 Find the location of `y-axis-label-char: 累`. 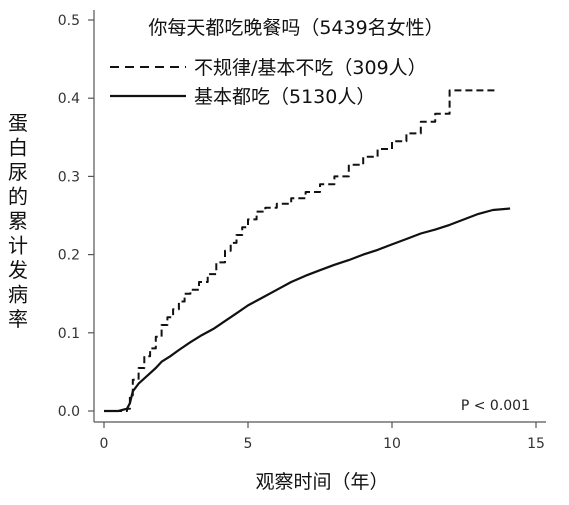

y-axis-label-char: 累 is located at coordinates (18, 221).